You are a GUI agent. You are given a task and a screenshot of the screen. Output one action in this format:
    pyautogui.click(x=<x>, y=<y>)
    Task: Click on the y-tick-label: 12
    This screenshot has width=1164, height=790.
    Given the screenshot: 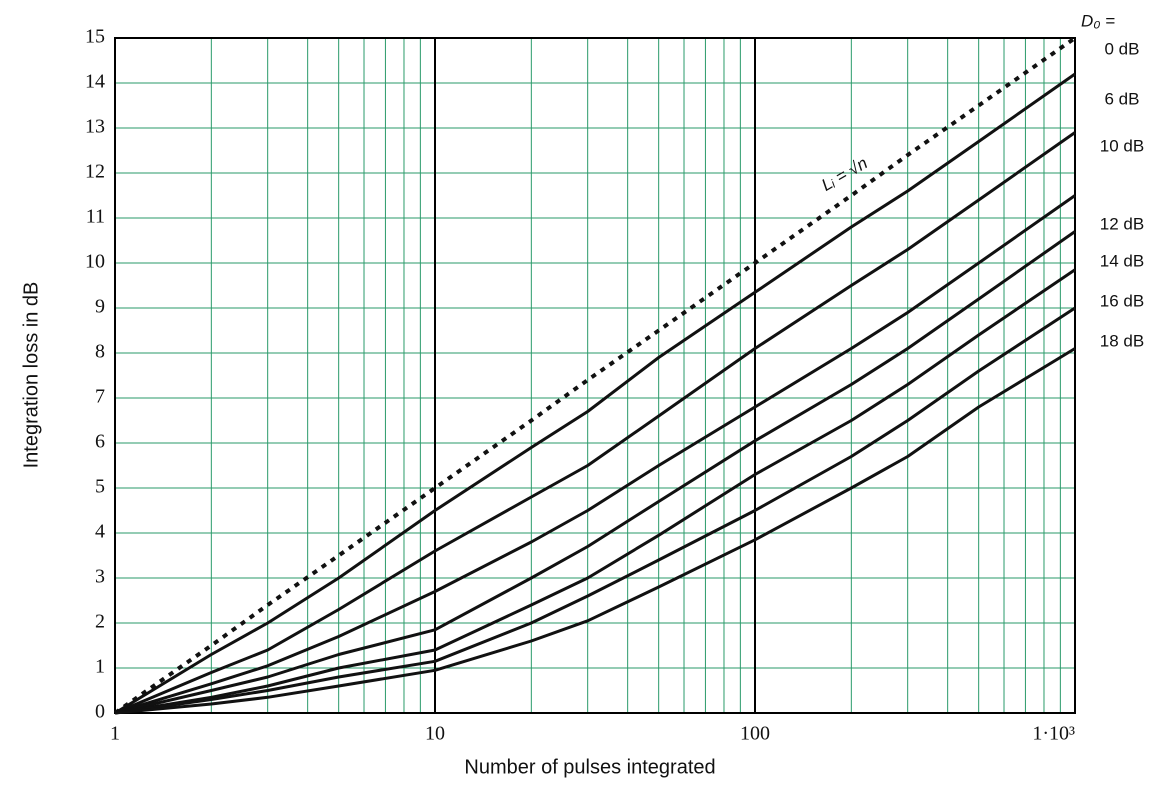 What is the action you would take?
    pyautogui.click(x=95, y=172)
    